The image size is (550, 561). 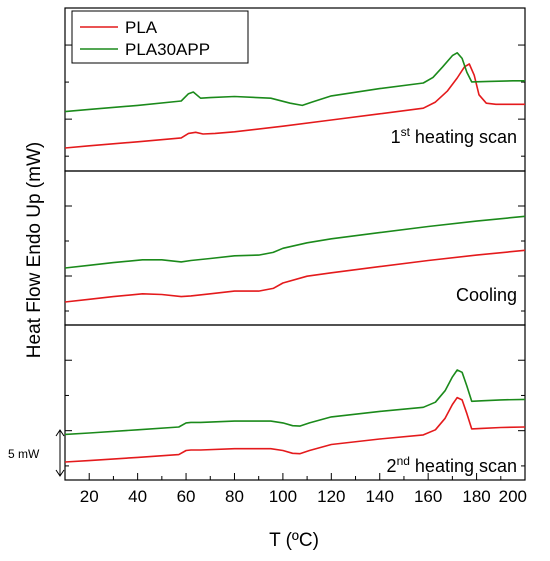 I want to click on y-axis-label: Heat Flow Endo Up (mW), so click(x=34, y=250).